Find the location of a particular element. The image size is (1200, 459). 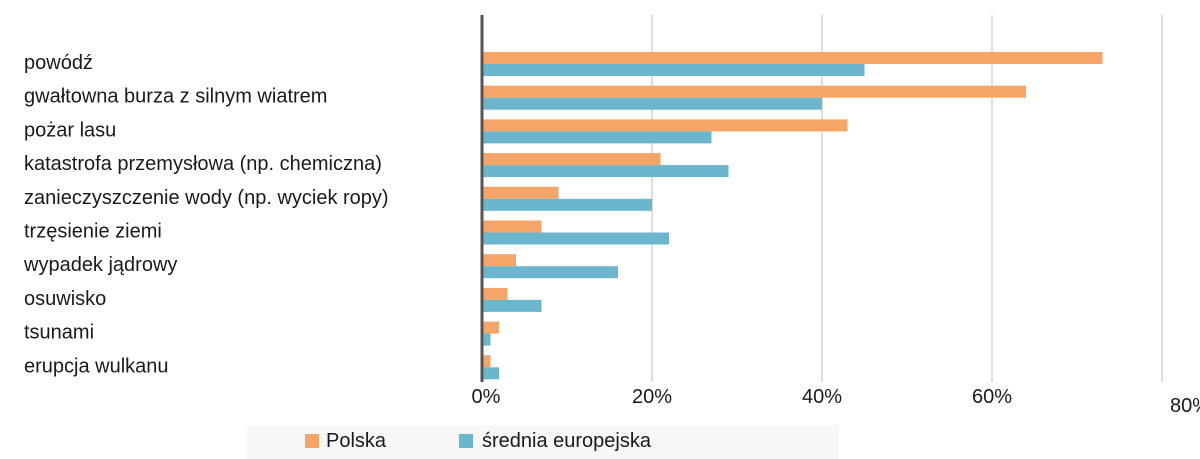

x-tick-label: 60% is located at coordinates (992, 397).